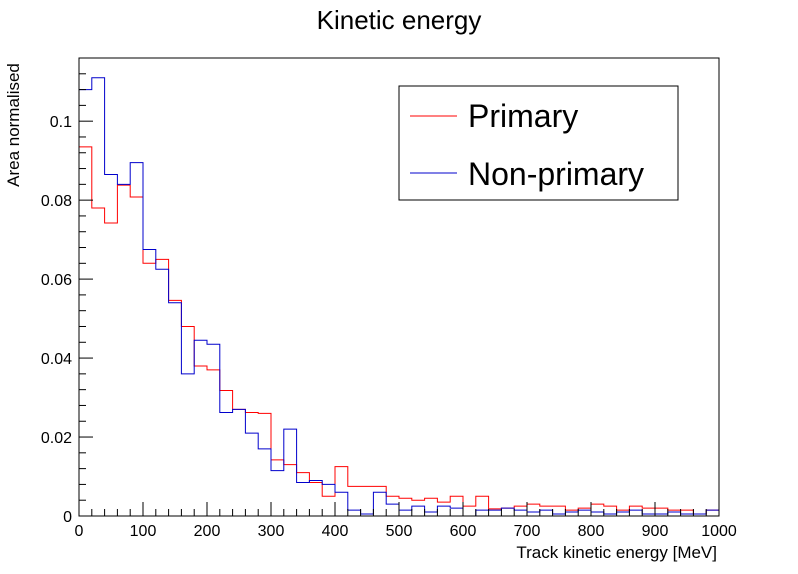  Describe the element at coordinates (67, 291) in the screenshot. I see `y-axis: 0 0.02 0.04 0.06 0.08 0.1` at that location.